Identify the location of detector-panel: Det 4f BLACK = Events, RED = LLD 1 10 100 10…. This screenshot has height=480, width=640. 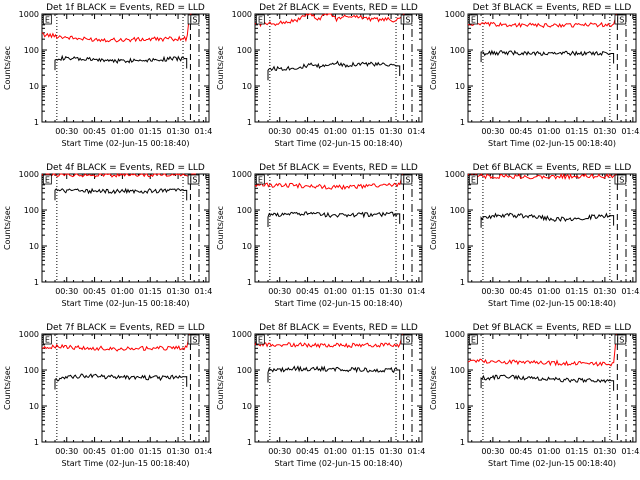
(108, 235).